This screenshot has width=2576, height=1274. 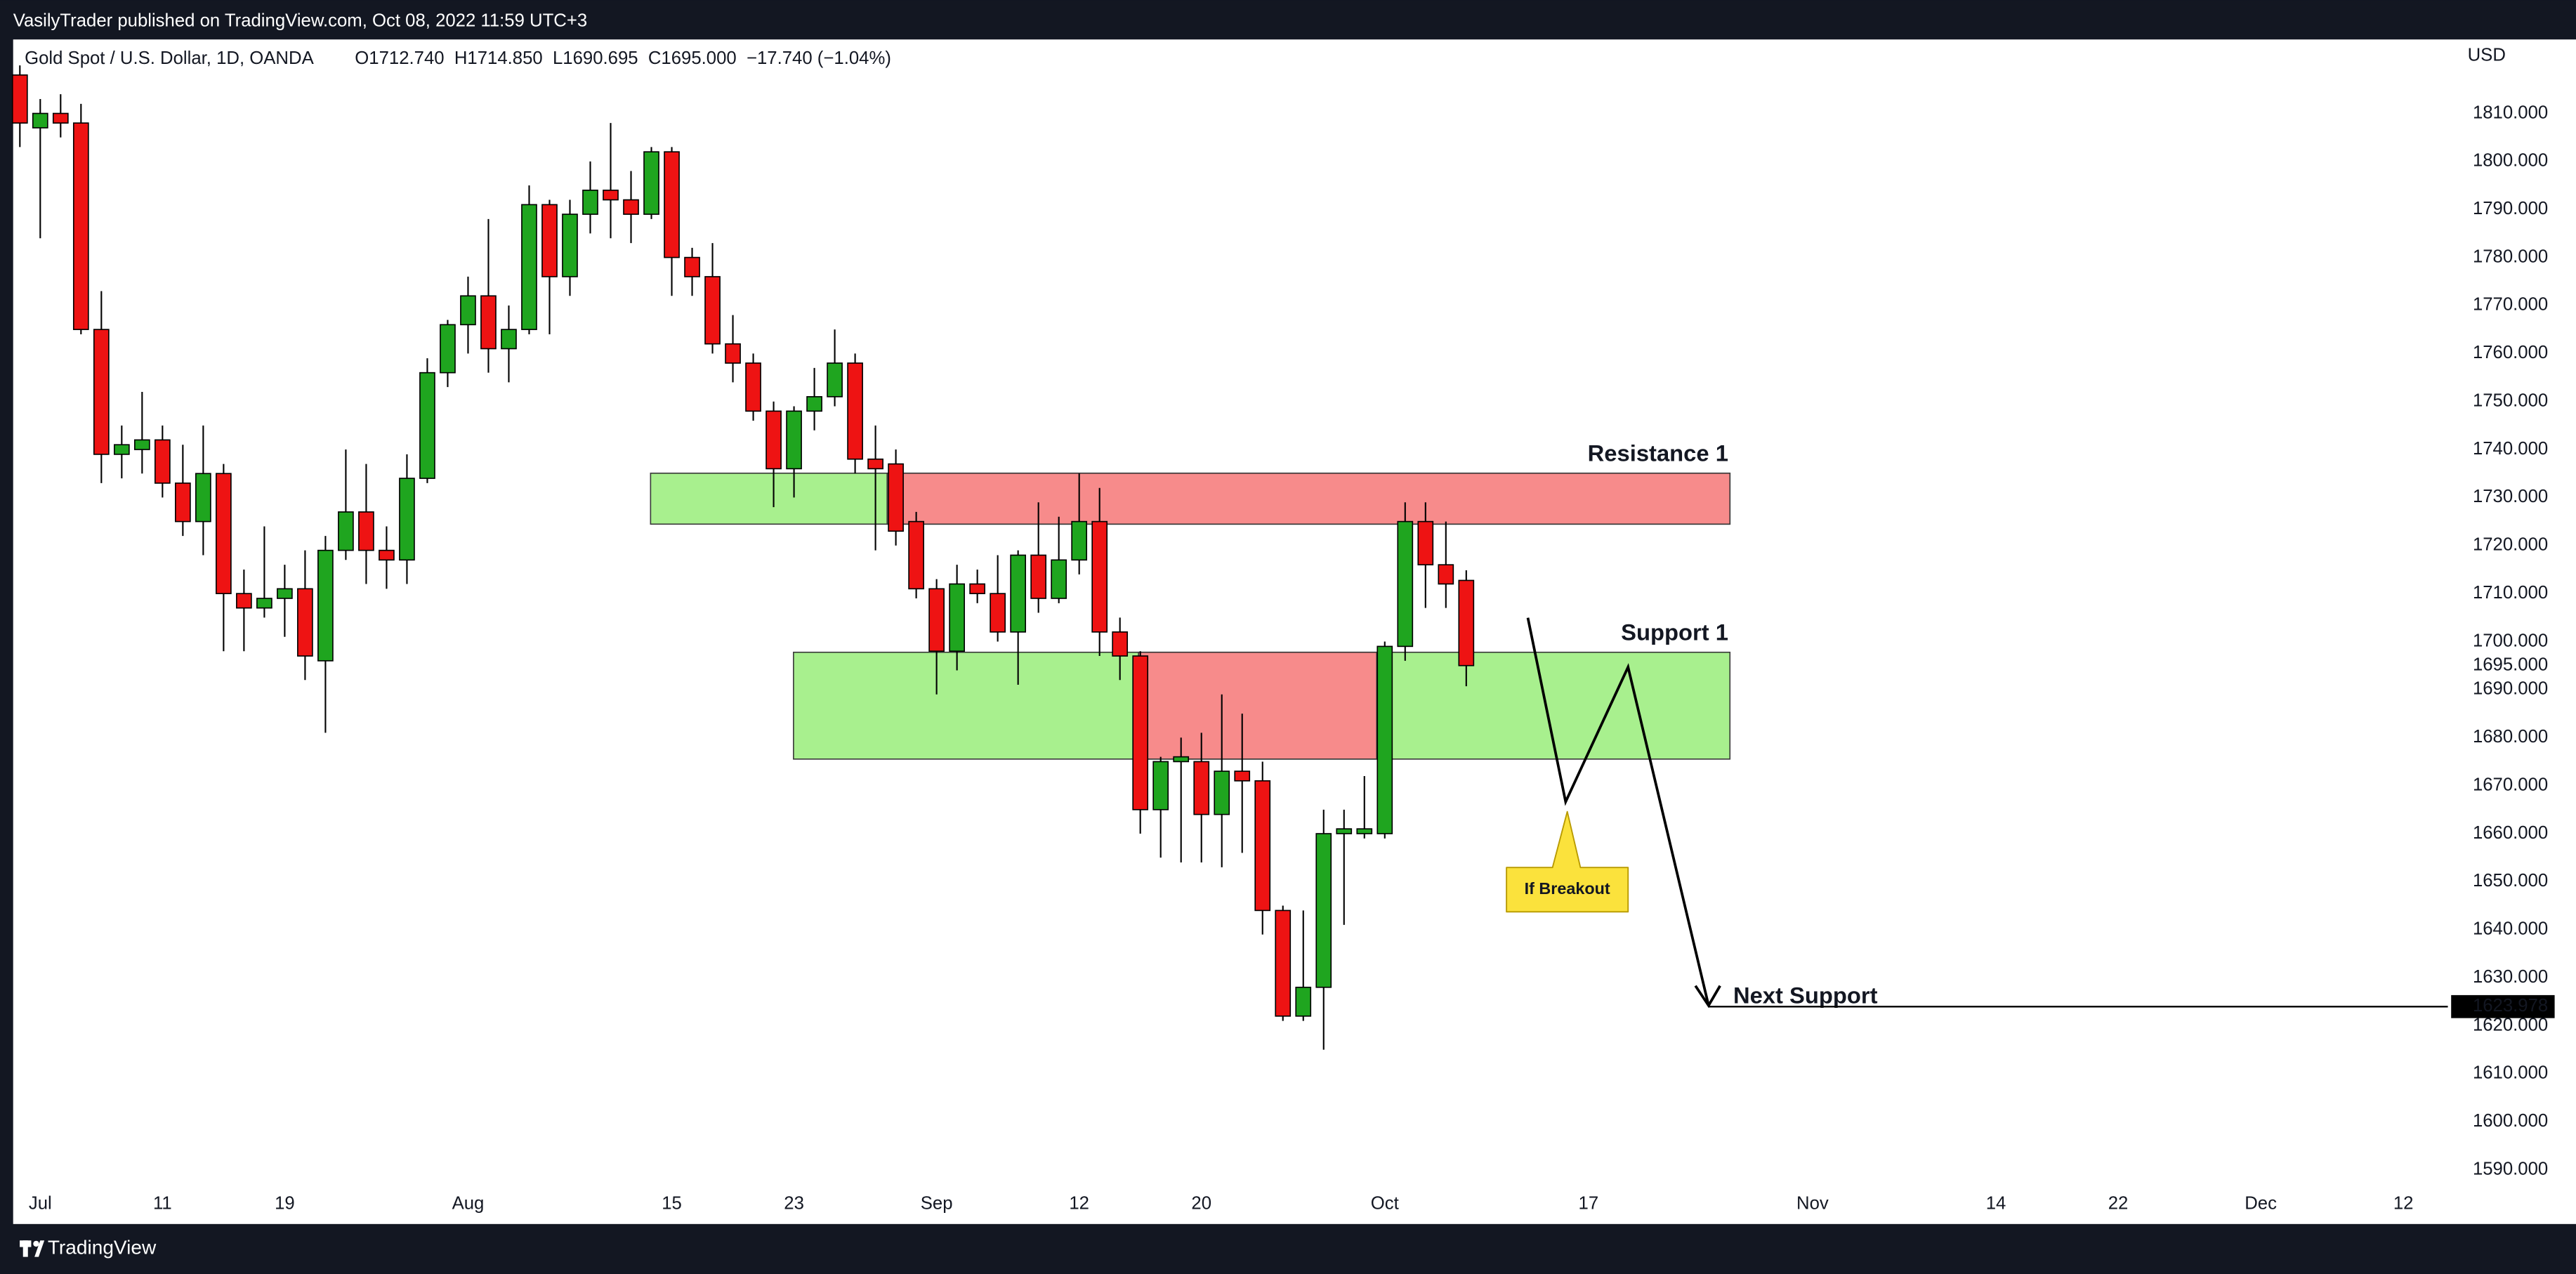 I want to click on annotation: Support 1, so click(x=1674, y=632).